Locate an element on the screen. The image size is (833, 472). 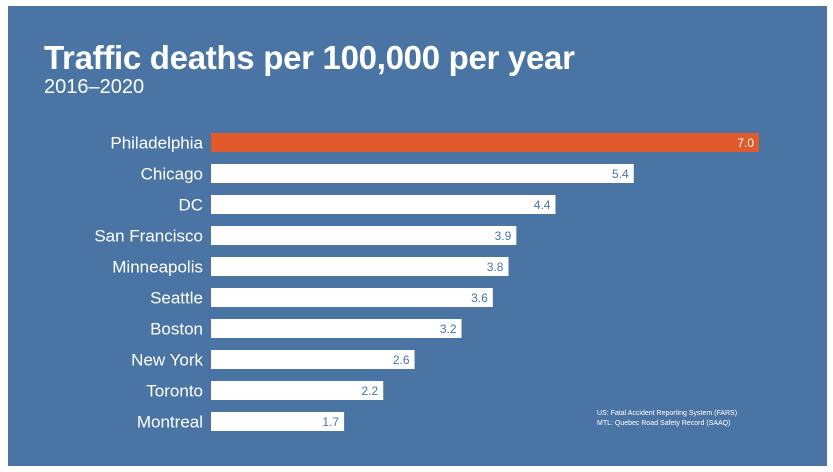
category-label-new-york: New York is located at coordinates (167, 360).